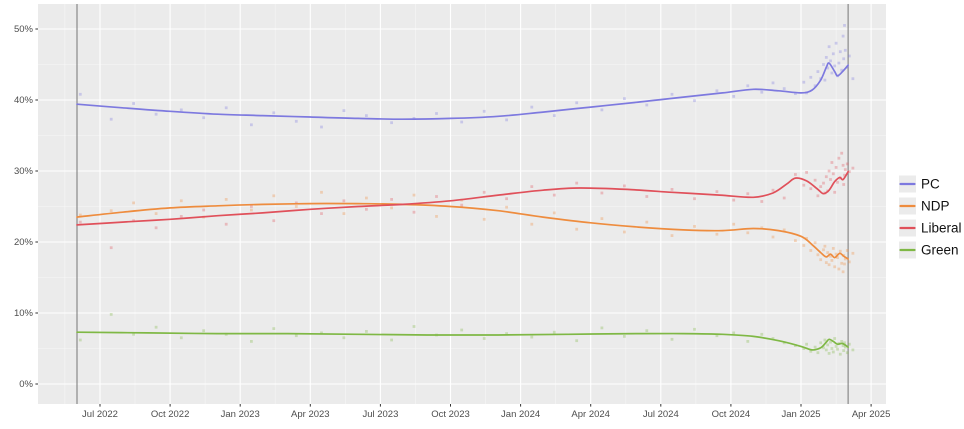  I want to click on legend-entry-pc: PC, so click(919, 184).